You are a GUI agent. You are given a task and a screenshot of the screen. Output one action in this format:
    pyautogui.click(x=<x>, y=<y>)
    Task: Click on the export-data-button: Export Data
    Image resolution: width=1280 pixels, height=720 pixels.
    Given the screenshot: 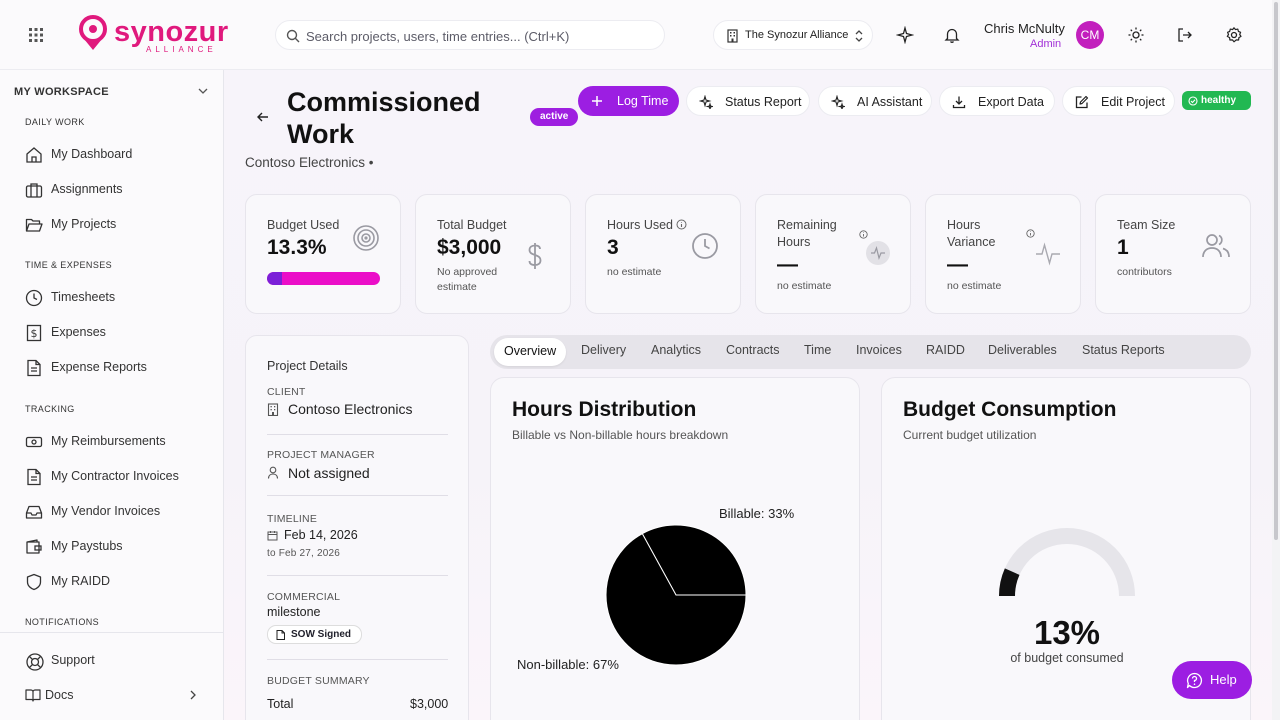 What is the action you would take?
    pyautogui.click(x=997, y=101)
    